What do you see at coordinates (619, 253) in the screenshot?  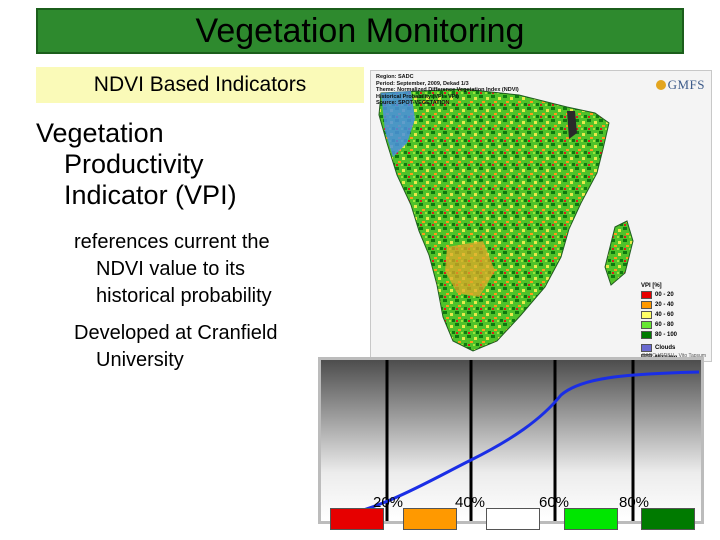 I see `madagascar-shape` at bounding box center [619, 253].